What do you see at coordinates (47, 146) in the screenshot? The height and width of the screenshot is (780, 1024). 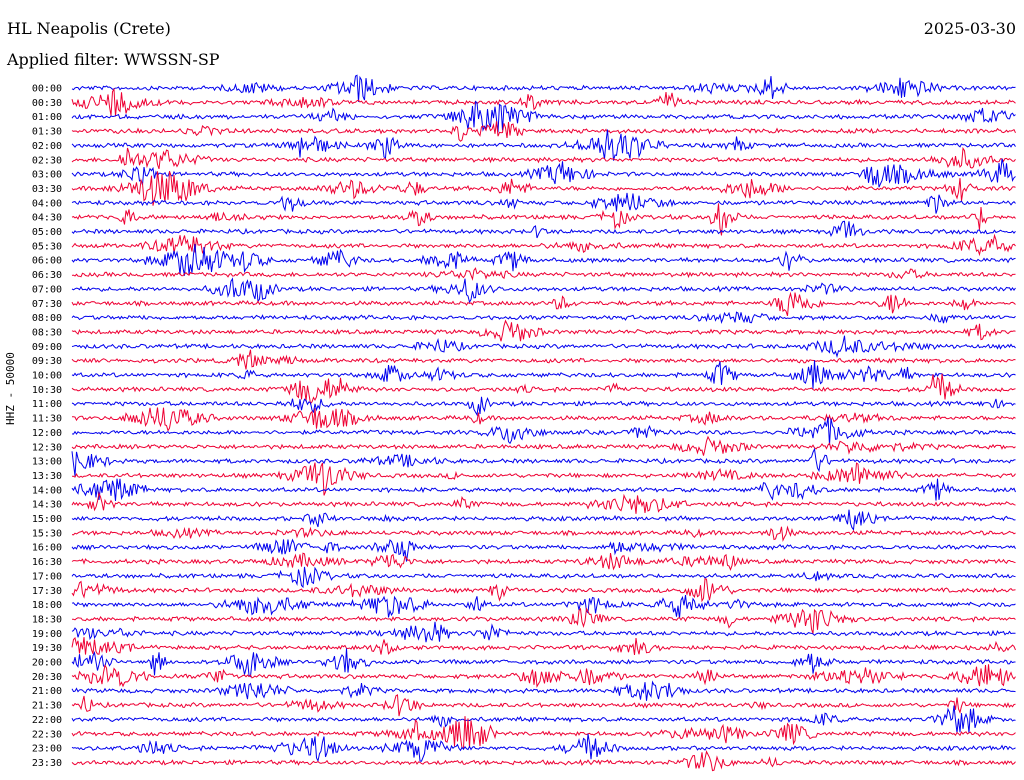 I see `time-tick-0200: 02:00` at bounding box center [47, 146].